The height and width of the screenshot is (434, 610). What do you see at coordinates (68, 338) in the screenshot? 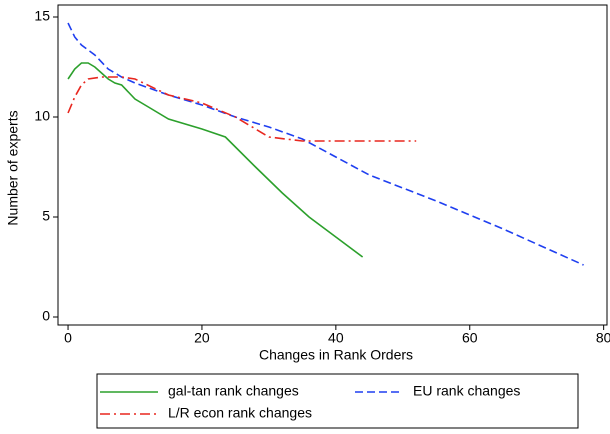
I see `x-tick-label: 0` at bounding box center [68, 338].